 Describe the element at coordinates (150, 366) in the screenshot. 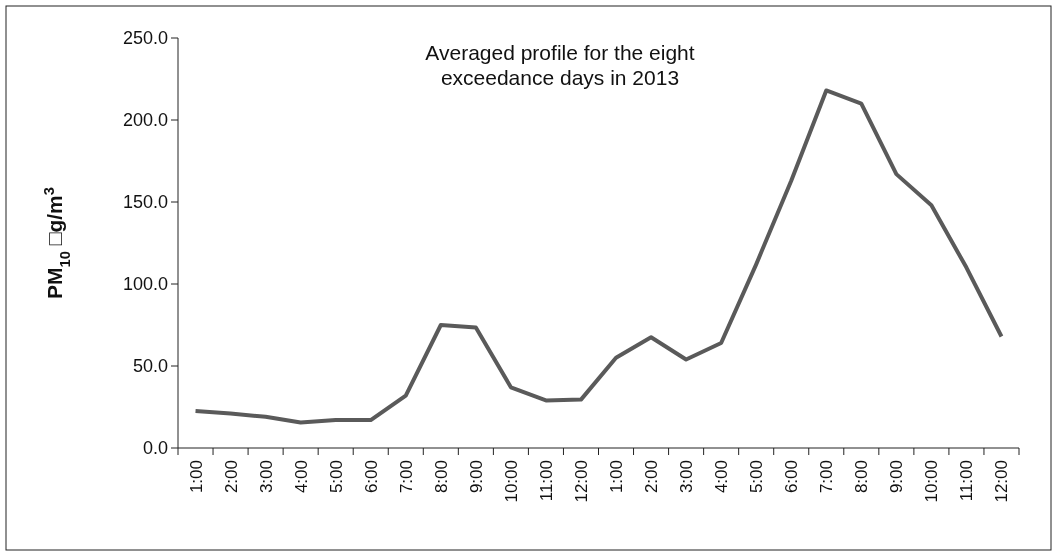

I see `y-tick-label: 50.0` at that location.